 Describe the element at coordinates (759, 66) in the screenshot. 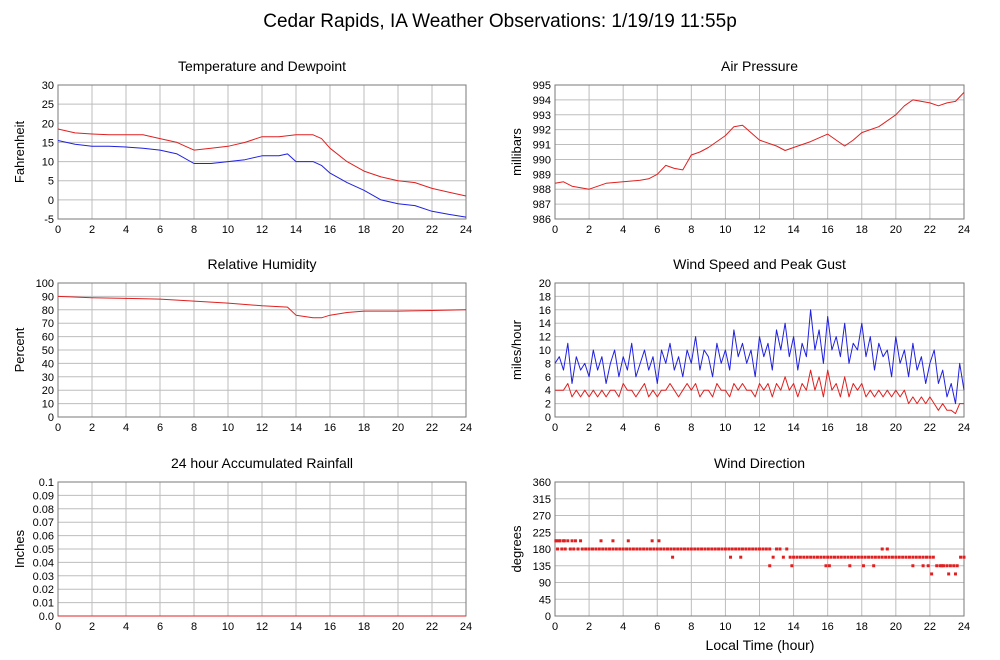

I see `chart-title: Air Pressure` at that location.